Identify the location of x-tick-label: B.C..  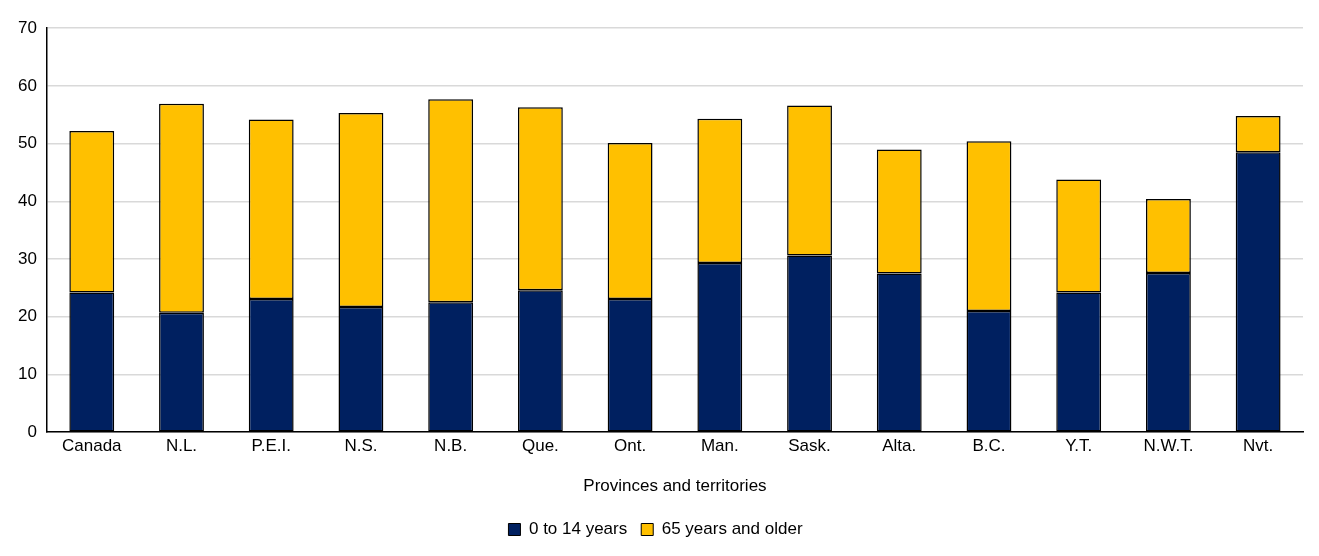
(989, 446).